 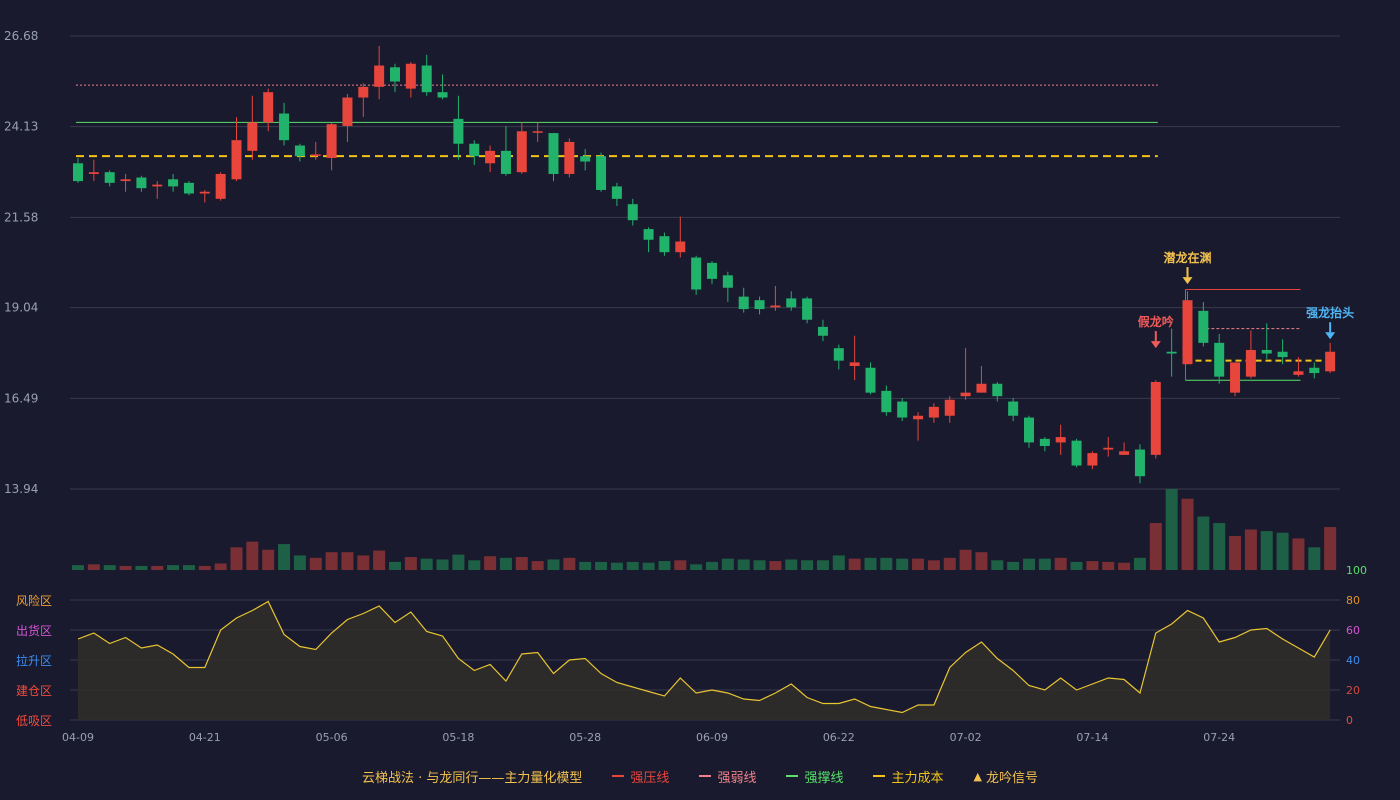 What do you see at coordinates (1092, 737) in the screenshot?
I see `x-tick-label: 07-14` at bounding box center [1092, 737].